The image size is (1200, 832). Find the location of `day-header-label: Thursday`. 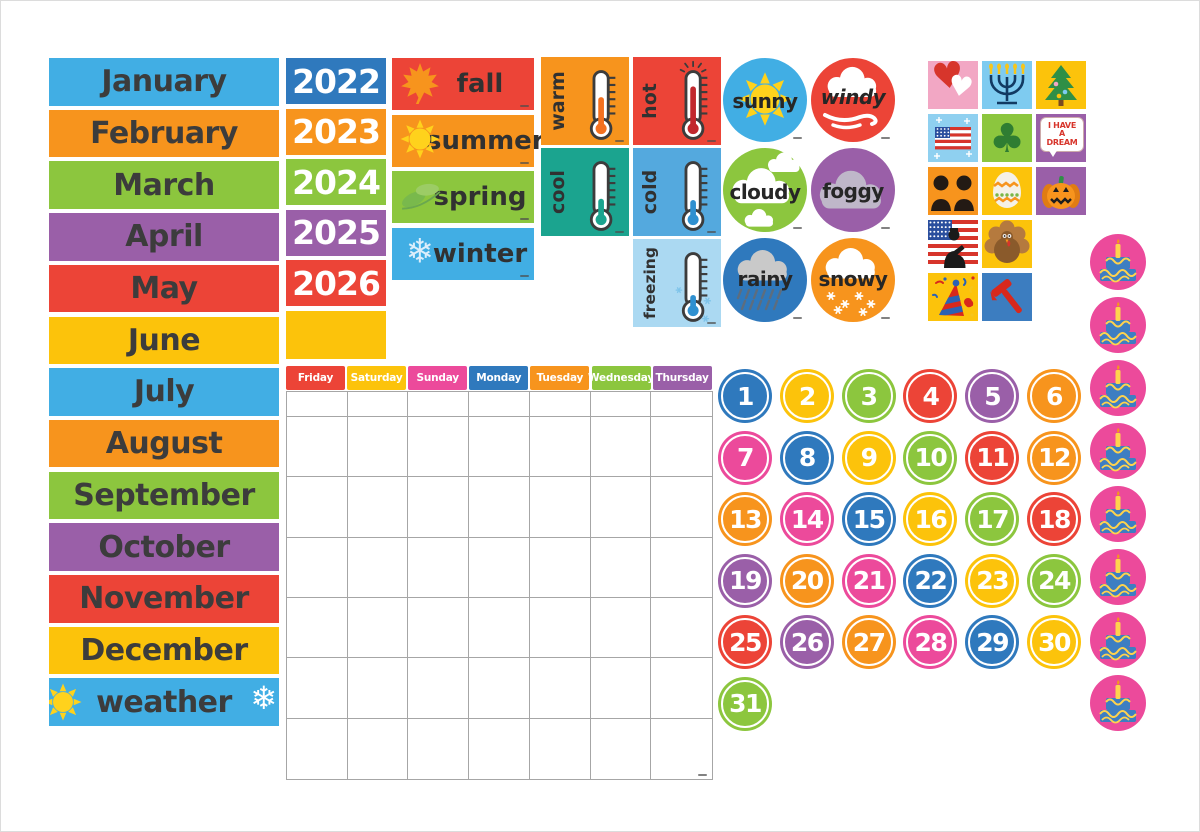

day-header-label: Thursday is located at coordinates (682, 378).